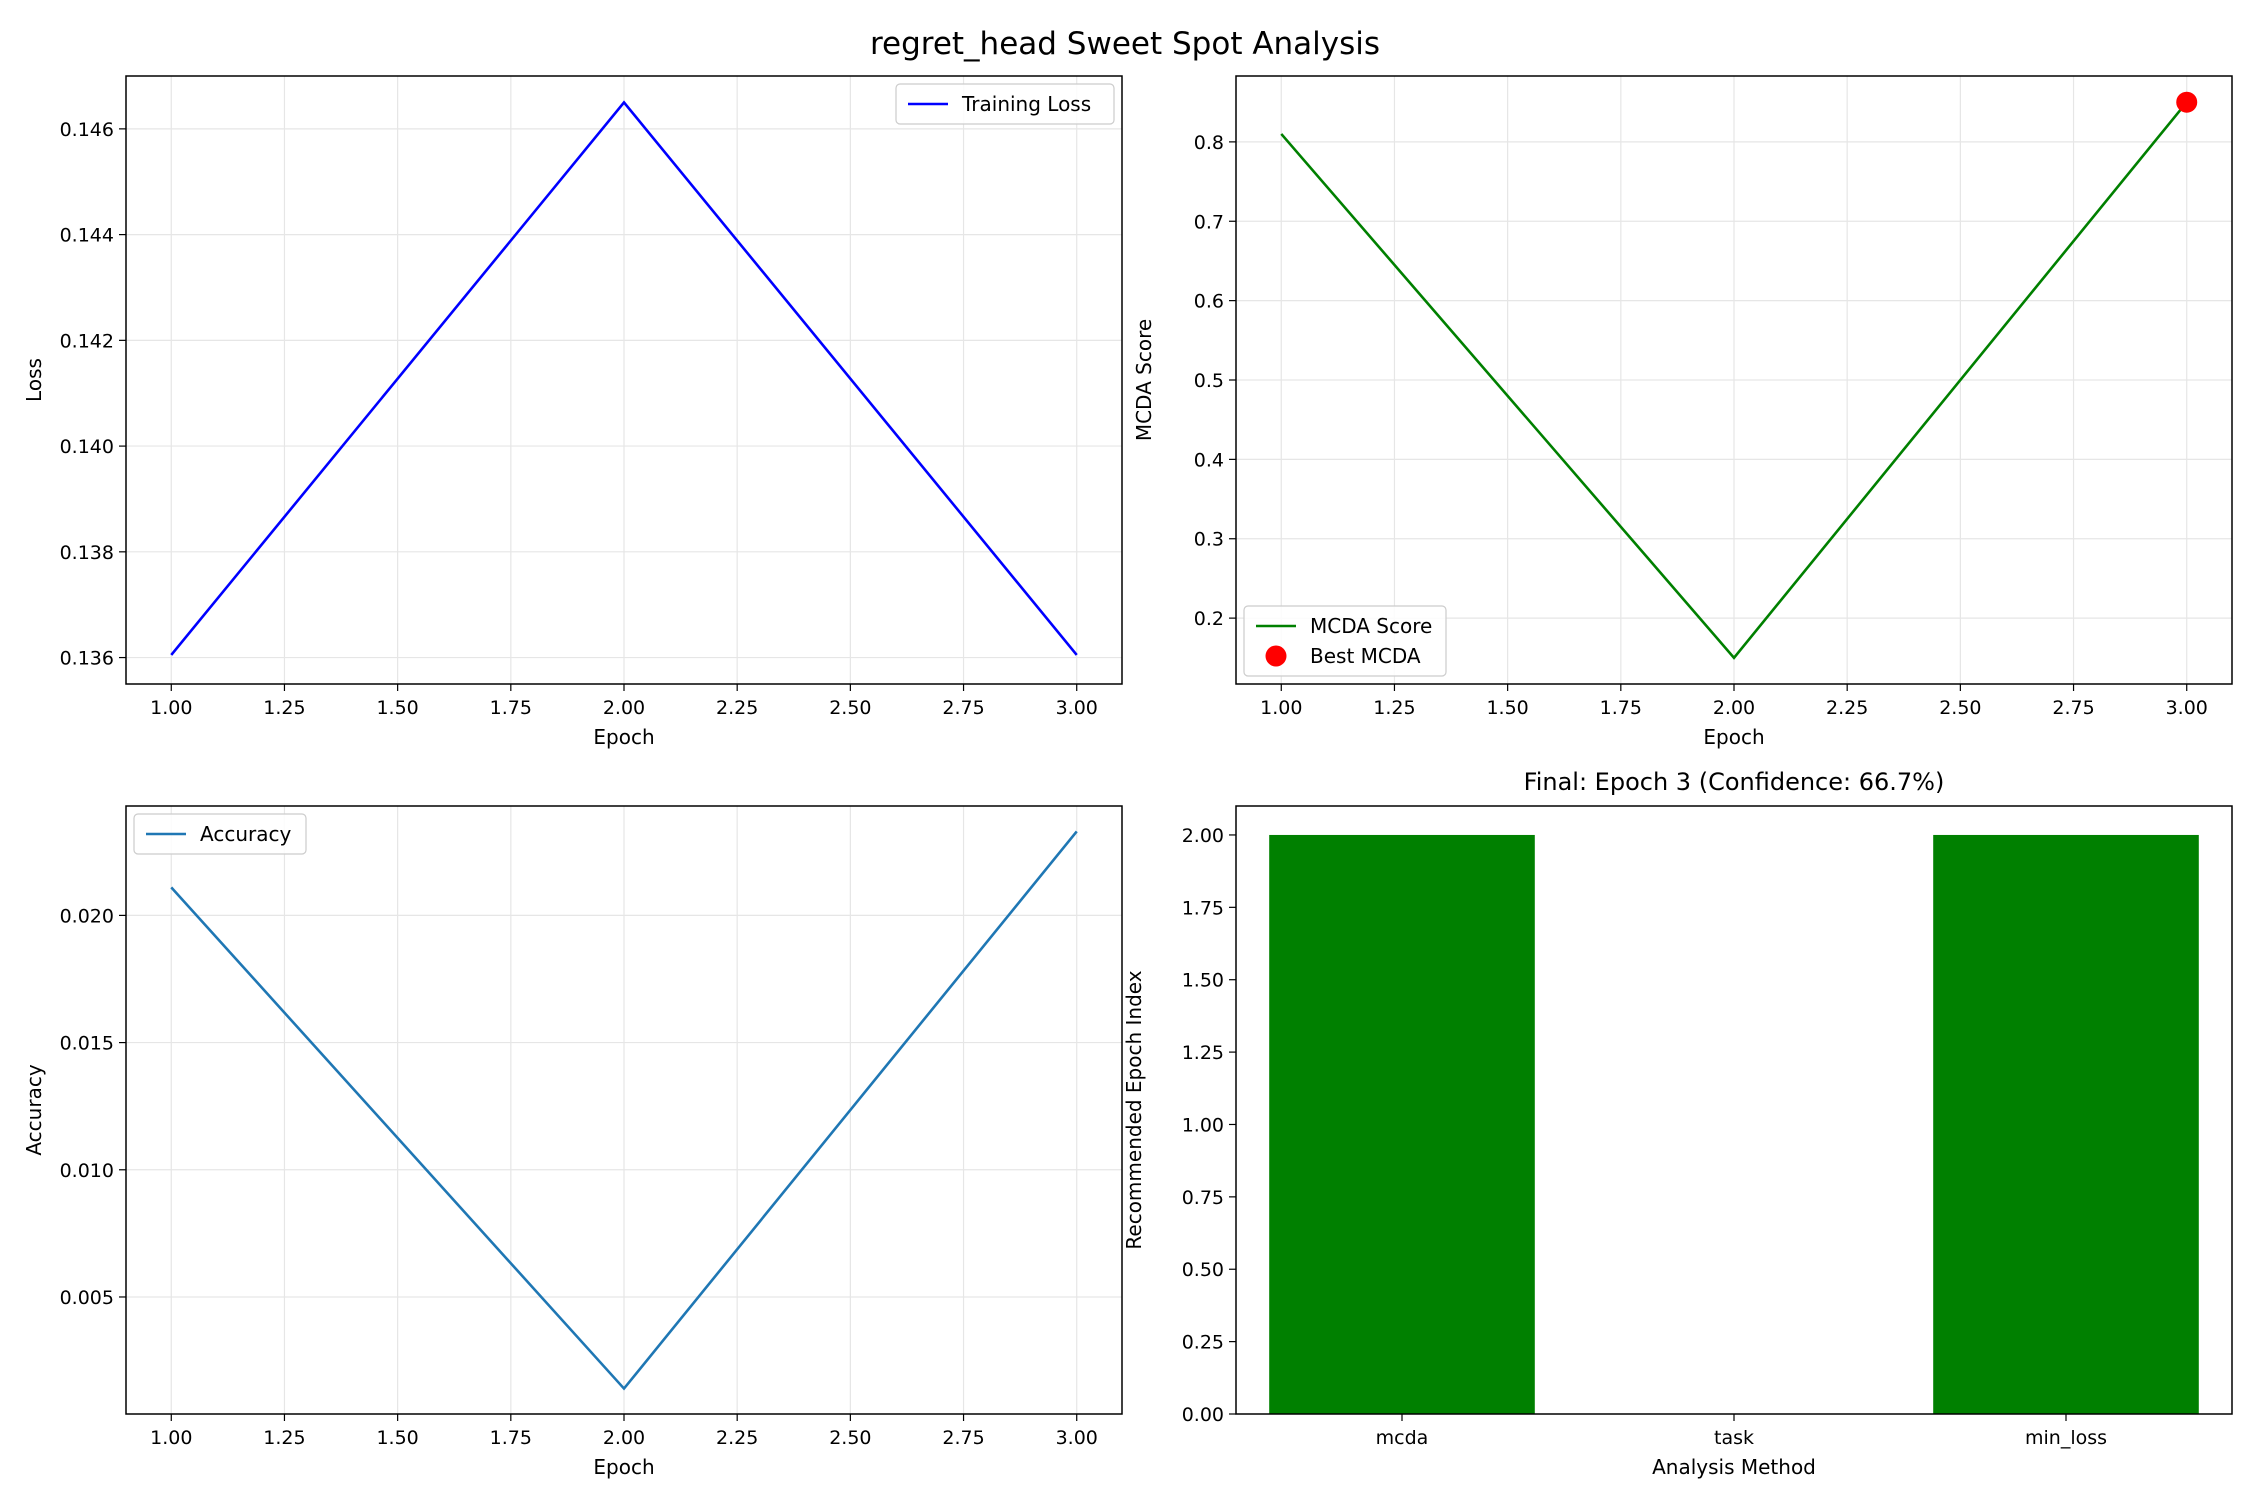 This screenshot has height=1500, width=2250. What do you see at coordinates (1203, 1343) in the screenshot?
I see `y-tick-label: 0.25` at bounding box center [1203, 1343].